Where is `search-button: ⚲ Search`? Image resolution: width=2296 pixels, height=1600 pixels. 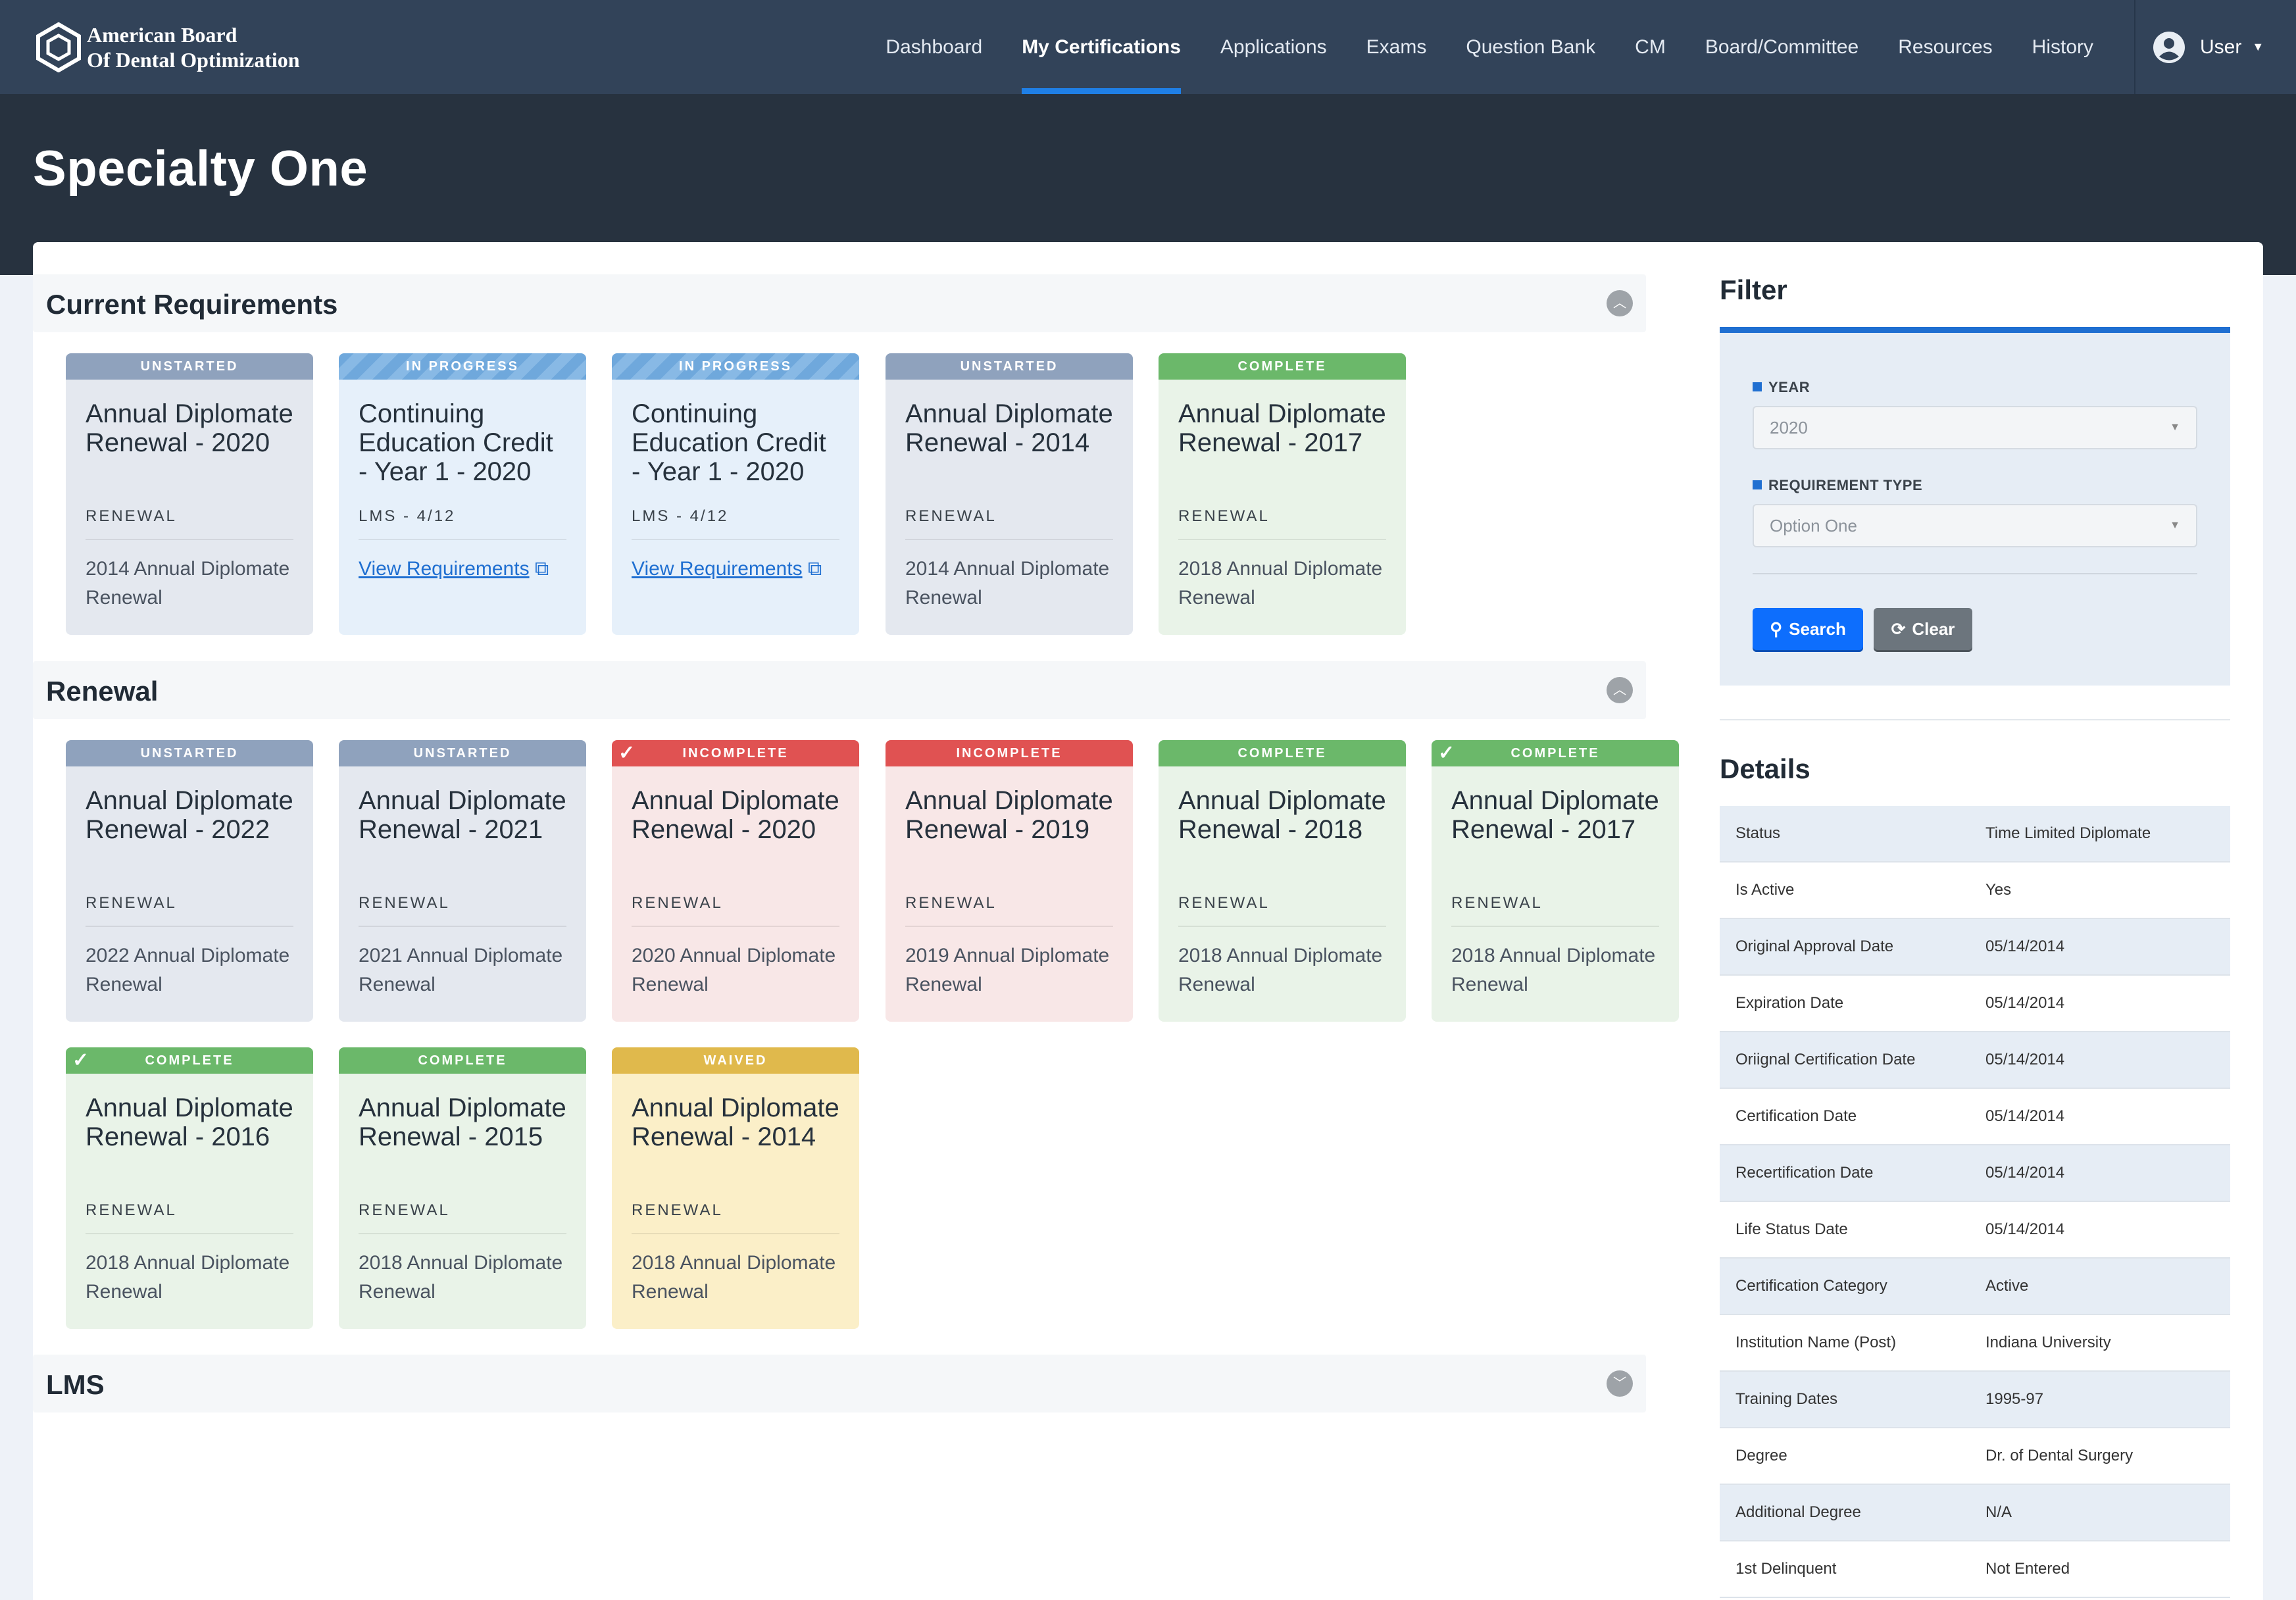 search-button: ⚲ Search is located at coordinates (1808, 629).